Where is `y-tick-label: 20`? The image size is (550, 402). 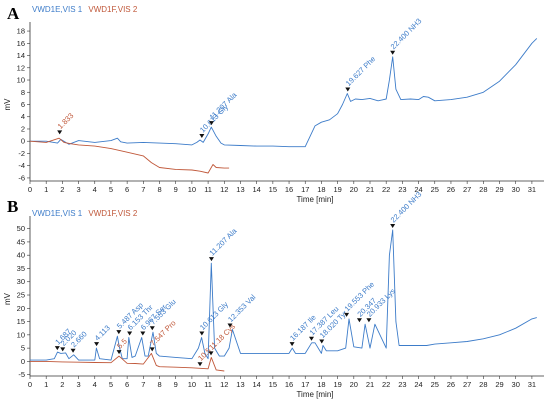
y-tick-label: 20 is located at coordinates (21, 308).